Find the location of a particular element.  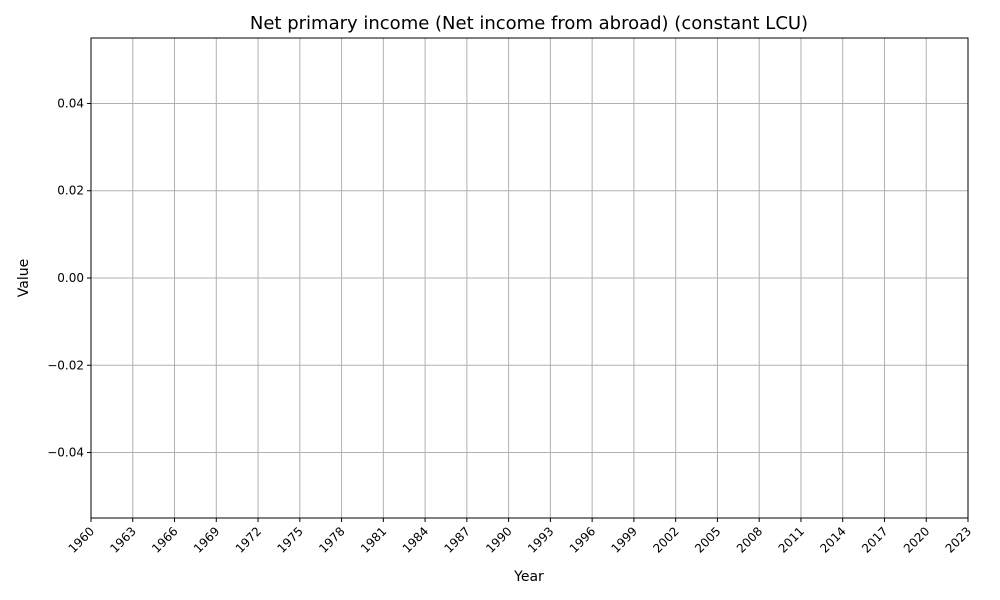

x-tick-label: 1963 is located at coordinates (122, 539).